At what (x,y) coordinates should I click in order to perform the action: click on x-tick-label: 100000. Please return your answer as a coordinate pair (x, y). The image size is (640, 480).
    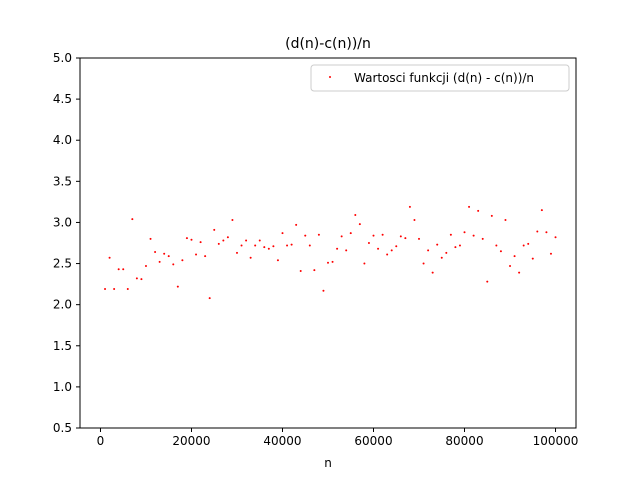
    Looking at the image, I should click on (556, 441).